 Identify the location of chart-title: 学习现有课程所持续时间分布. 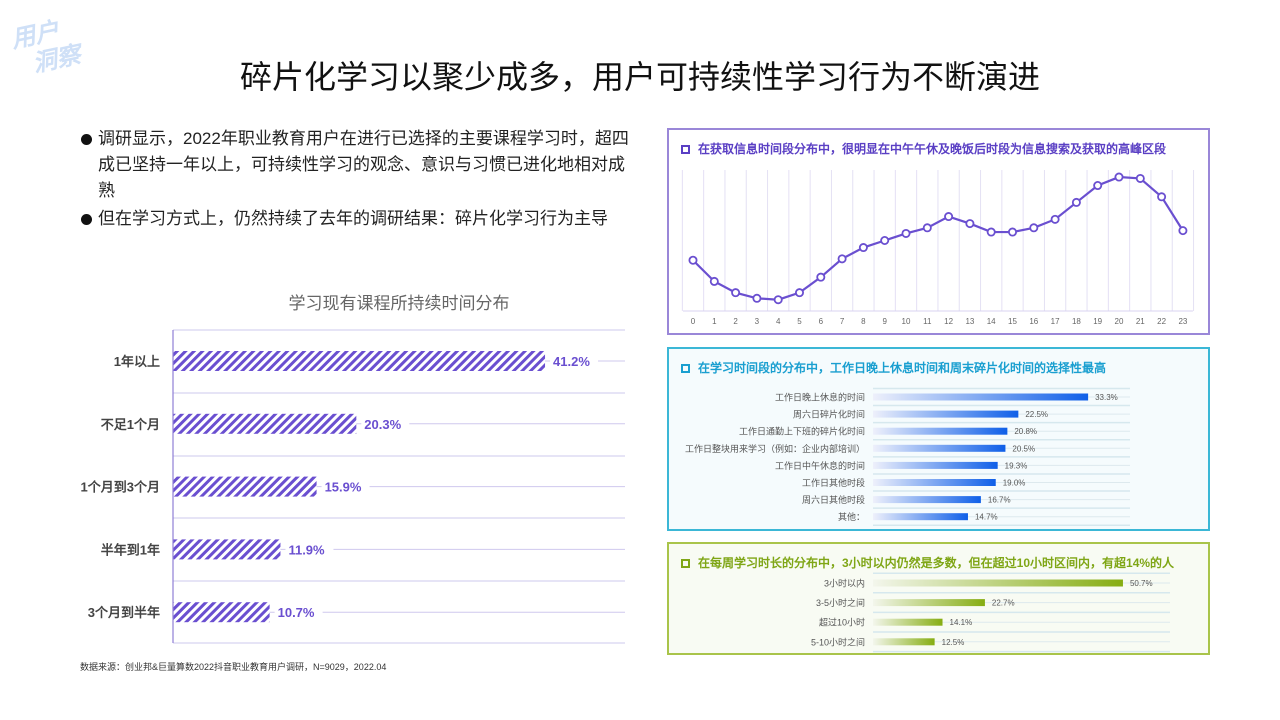
(399, 303).